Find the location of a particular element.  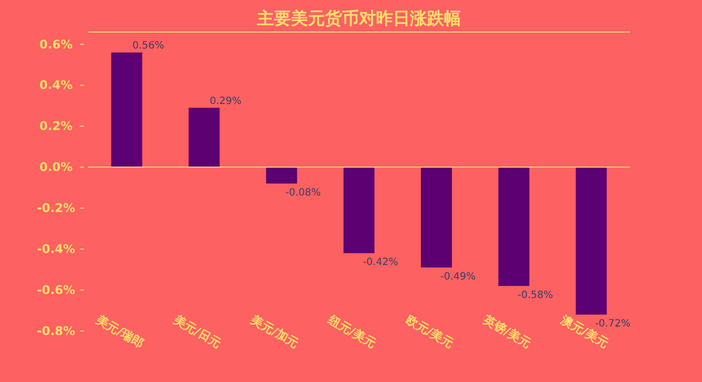

y-tick-label: 0.6% is located at coordinates (56, 44).